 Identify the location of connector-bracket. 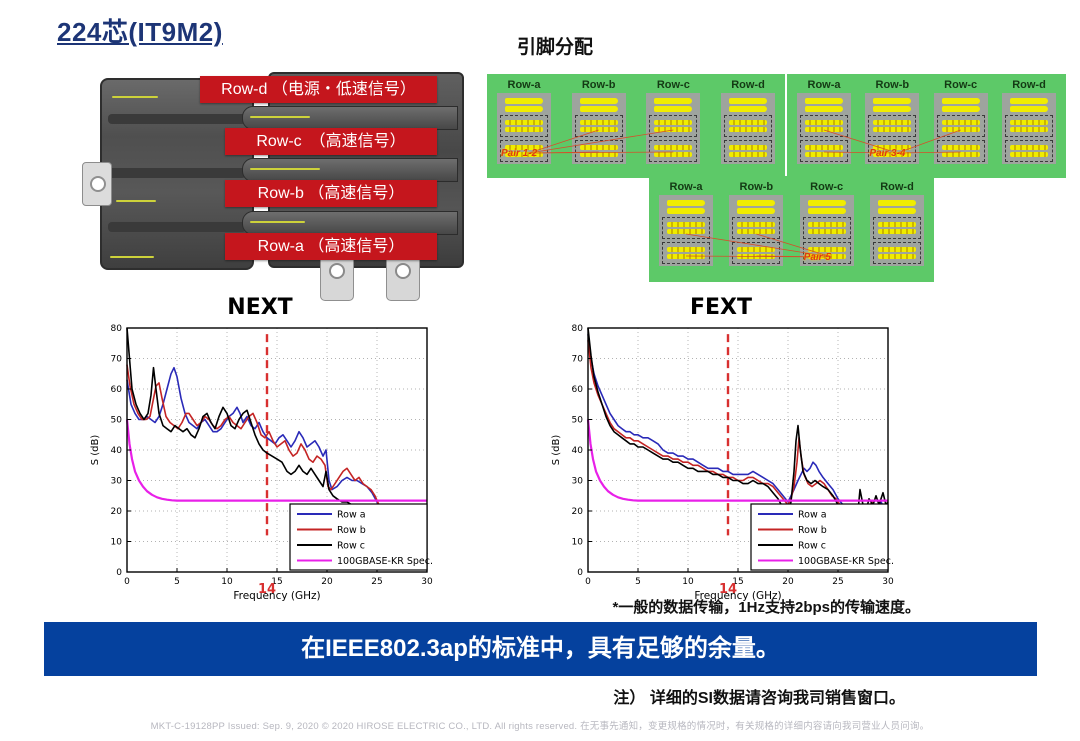
(97, 184).